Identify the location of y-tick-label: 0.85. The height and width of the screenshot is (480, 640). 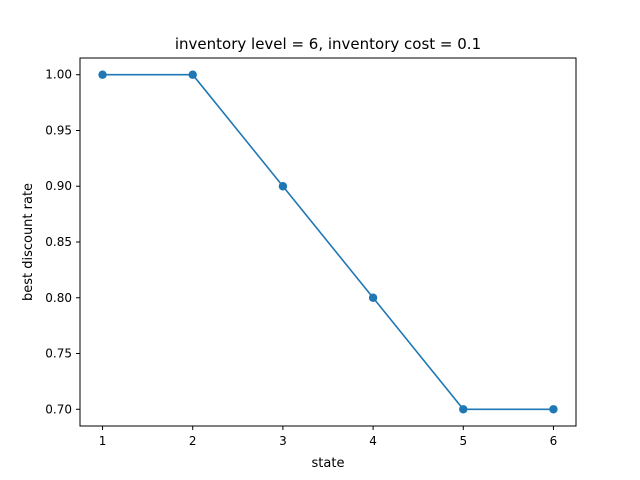
(58, 242).